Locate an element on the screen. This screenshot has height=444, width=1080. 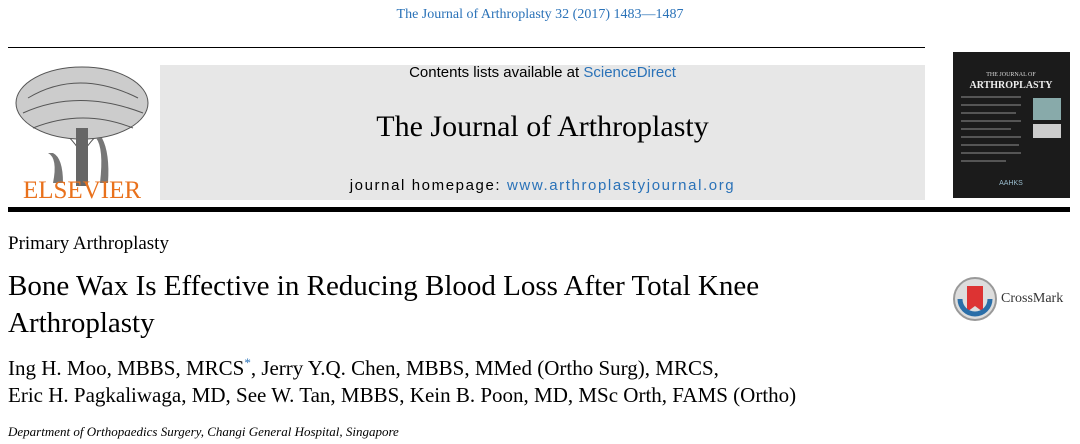
homepage-label: journal homepage: is located at coordinates (425, 185).